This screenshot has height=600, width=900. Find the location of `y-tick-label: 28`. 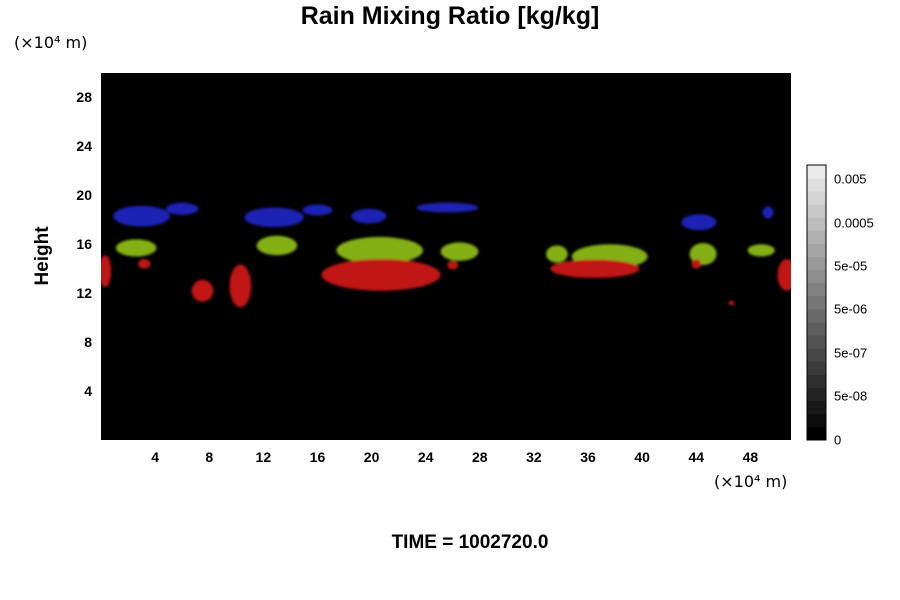

y-tick-label: 28 is located at coordinates (84, 97).